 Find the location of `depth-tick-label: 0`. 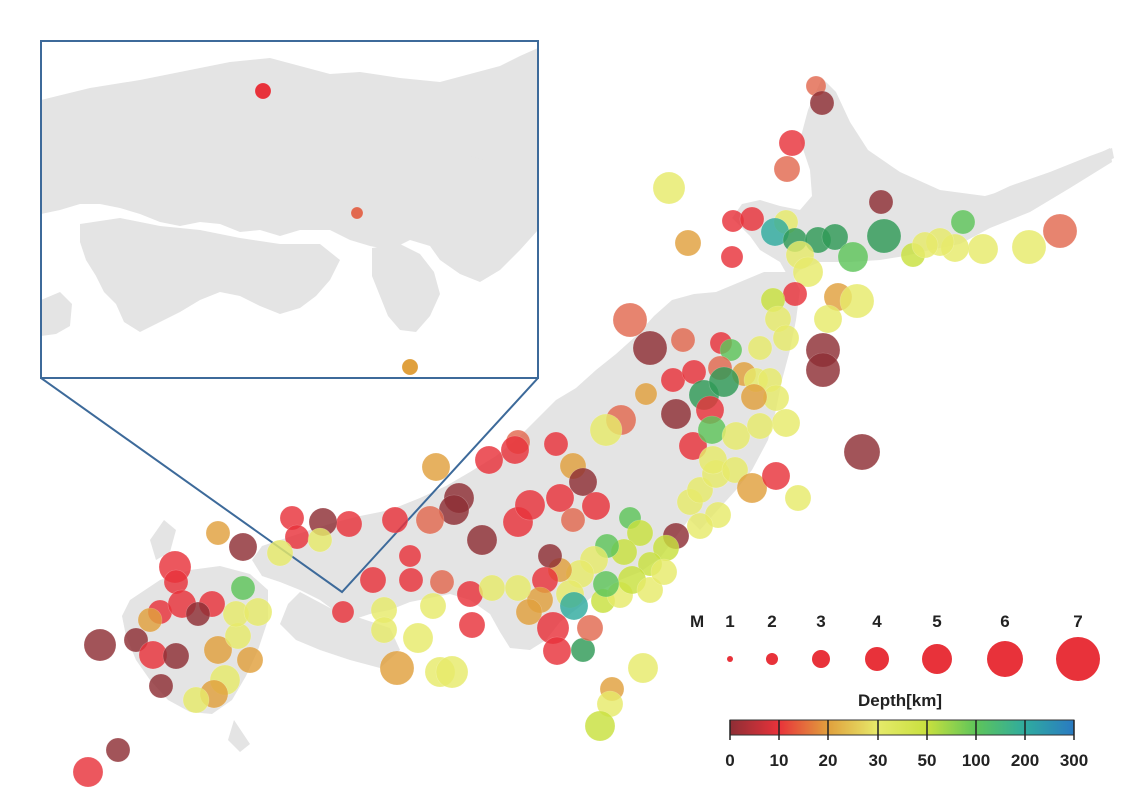

depth-tick-label: 0 is located at coordinates (729, 760).